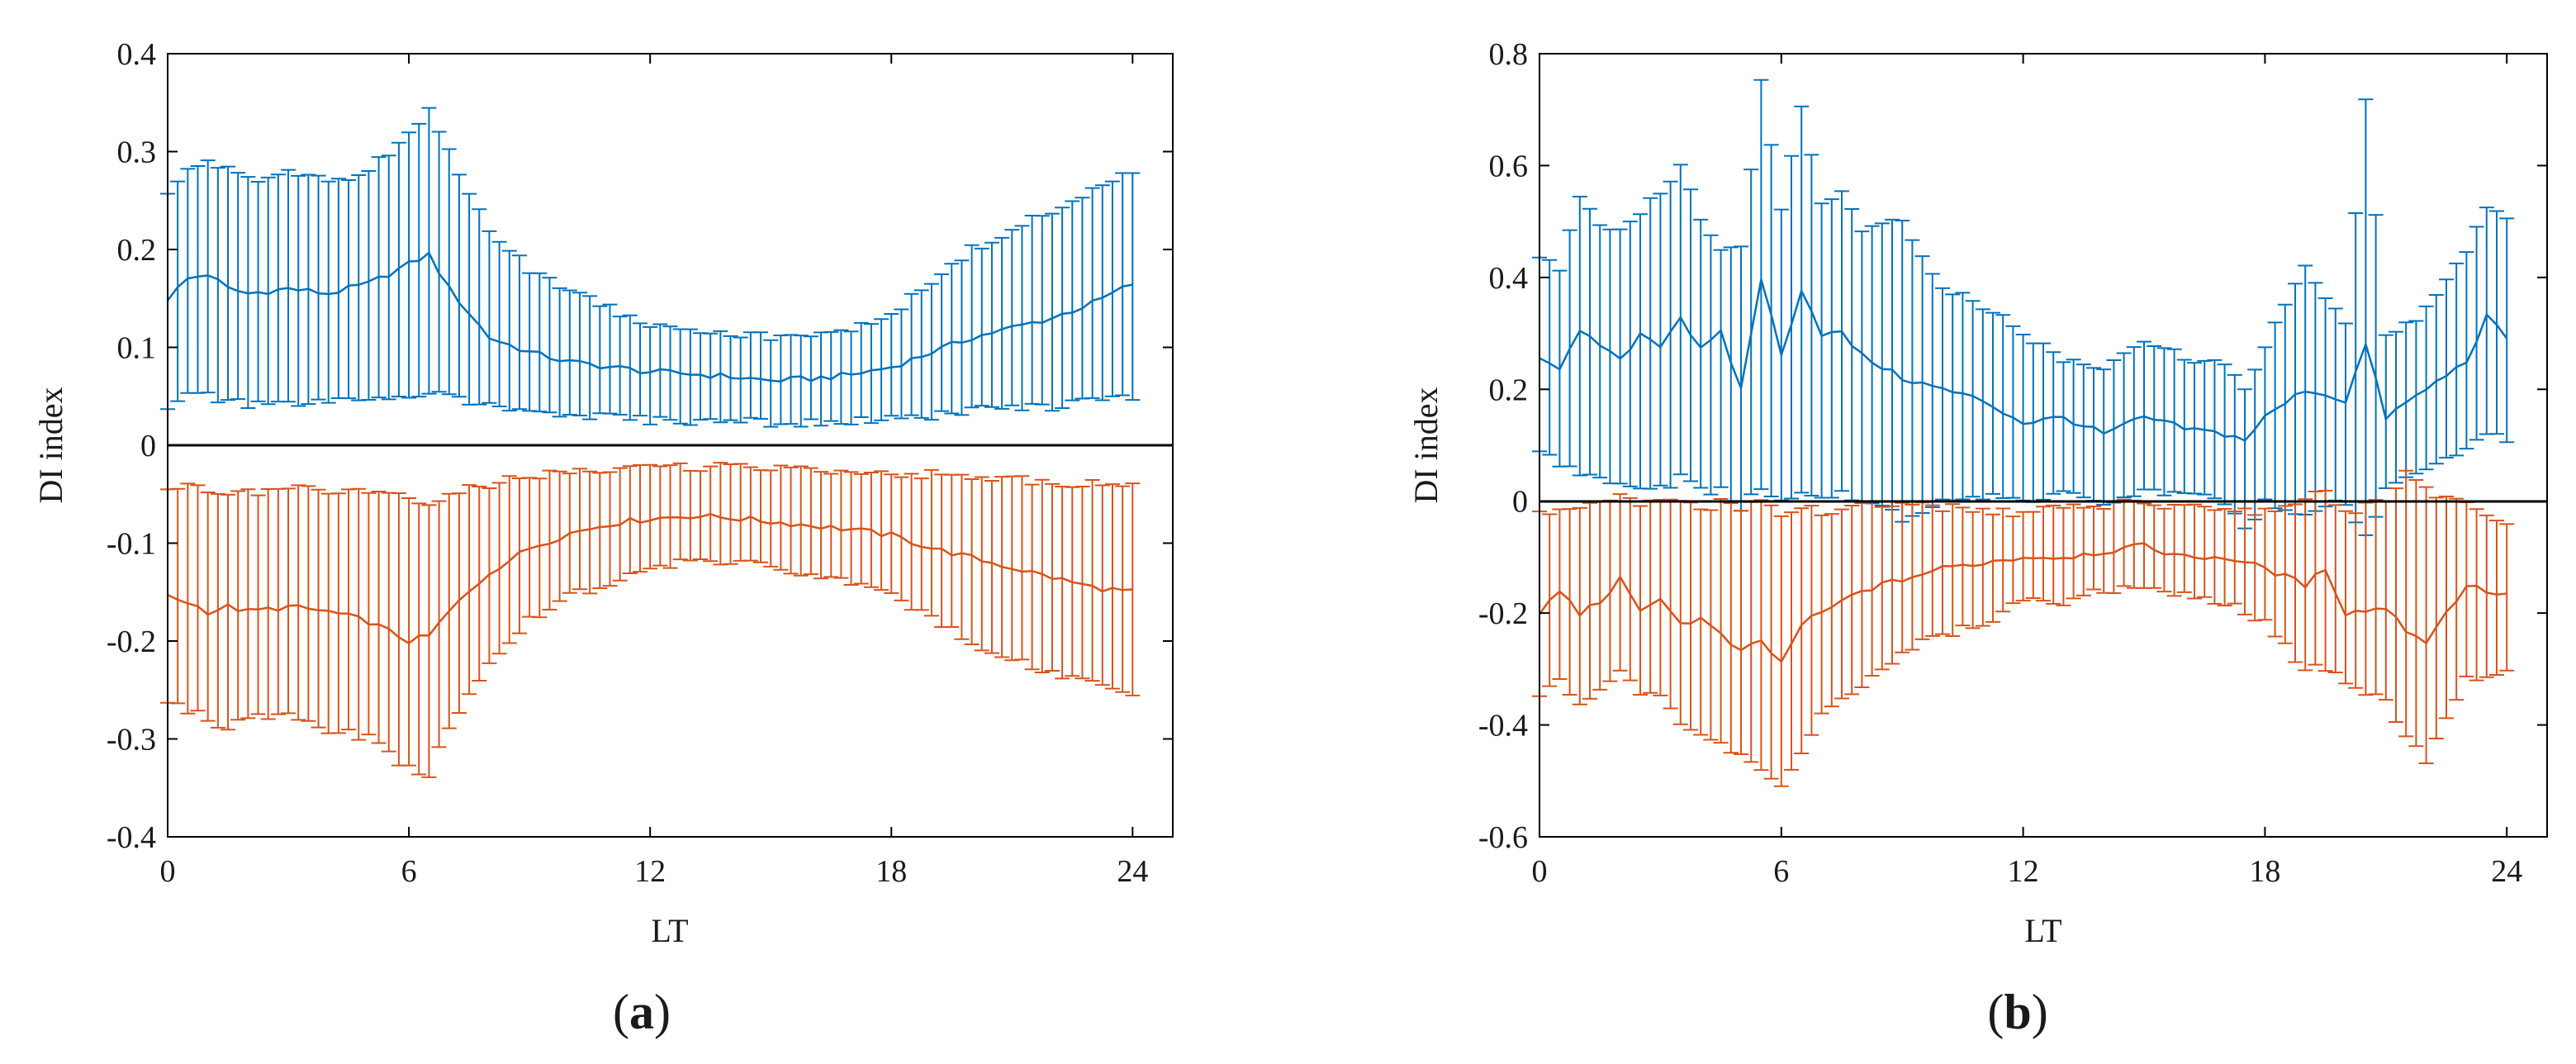  I want to click on panel-label-a-close: ), so click(662, 1012).